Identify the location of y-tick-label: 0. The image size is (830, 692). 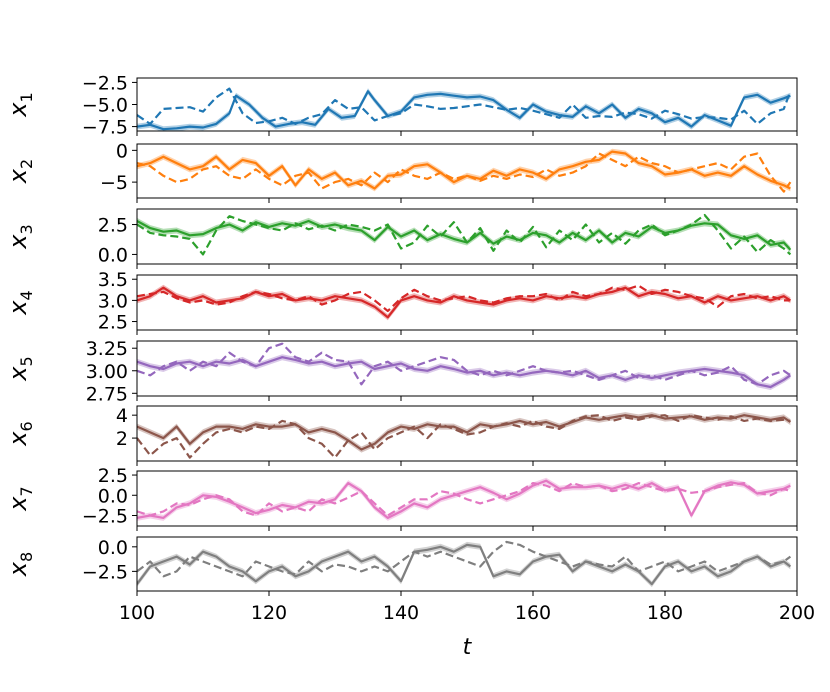
(122, 151).